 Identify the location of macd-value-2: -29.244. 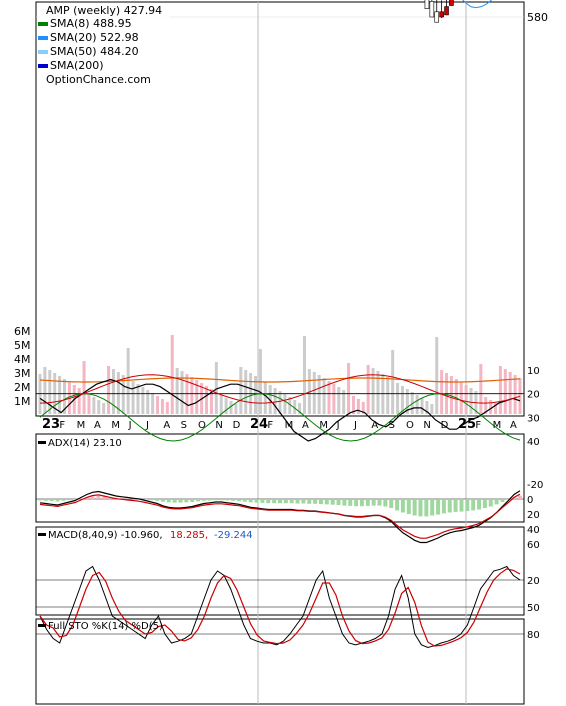
(233, 535).